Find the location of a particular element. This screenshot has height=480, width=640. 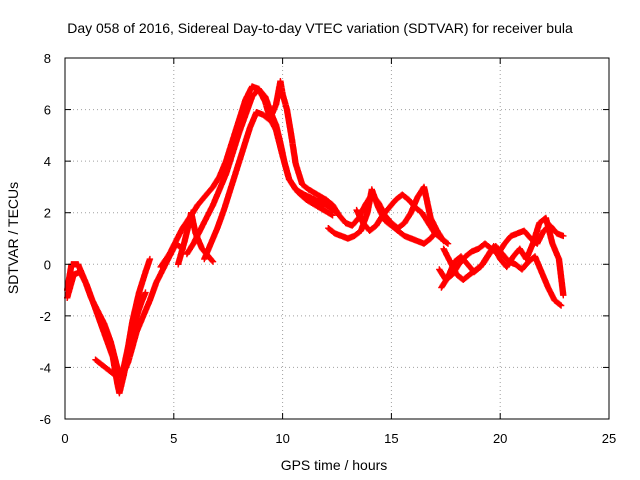

y-tick-label: 0 is located at coordinates (47, 264).